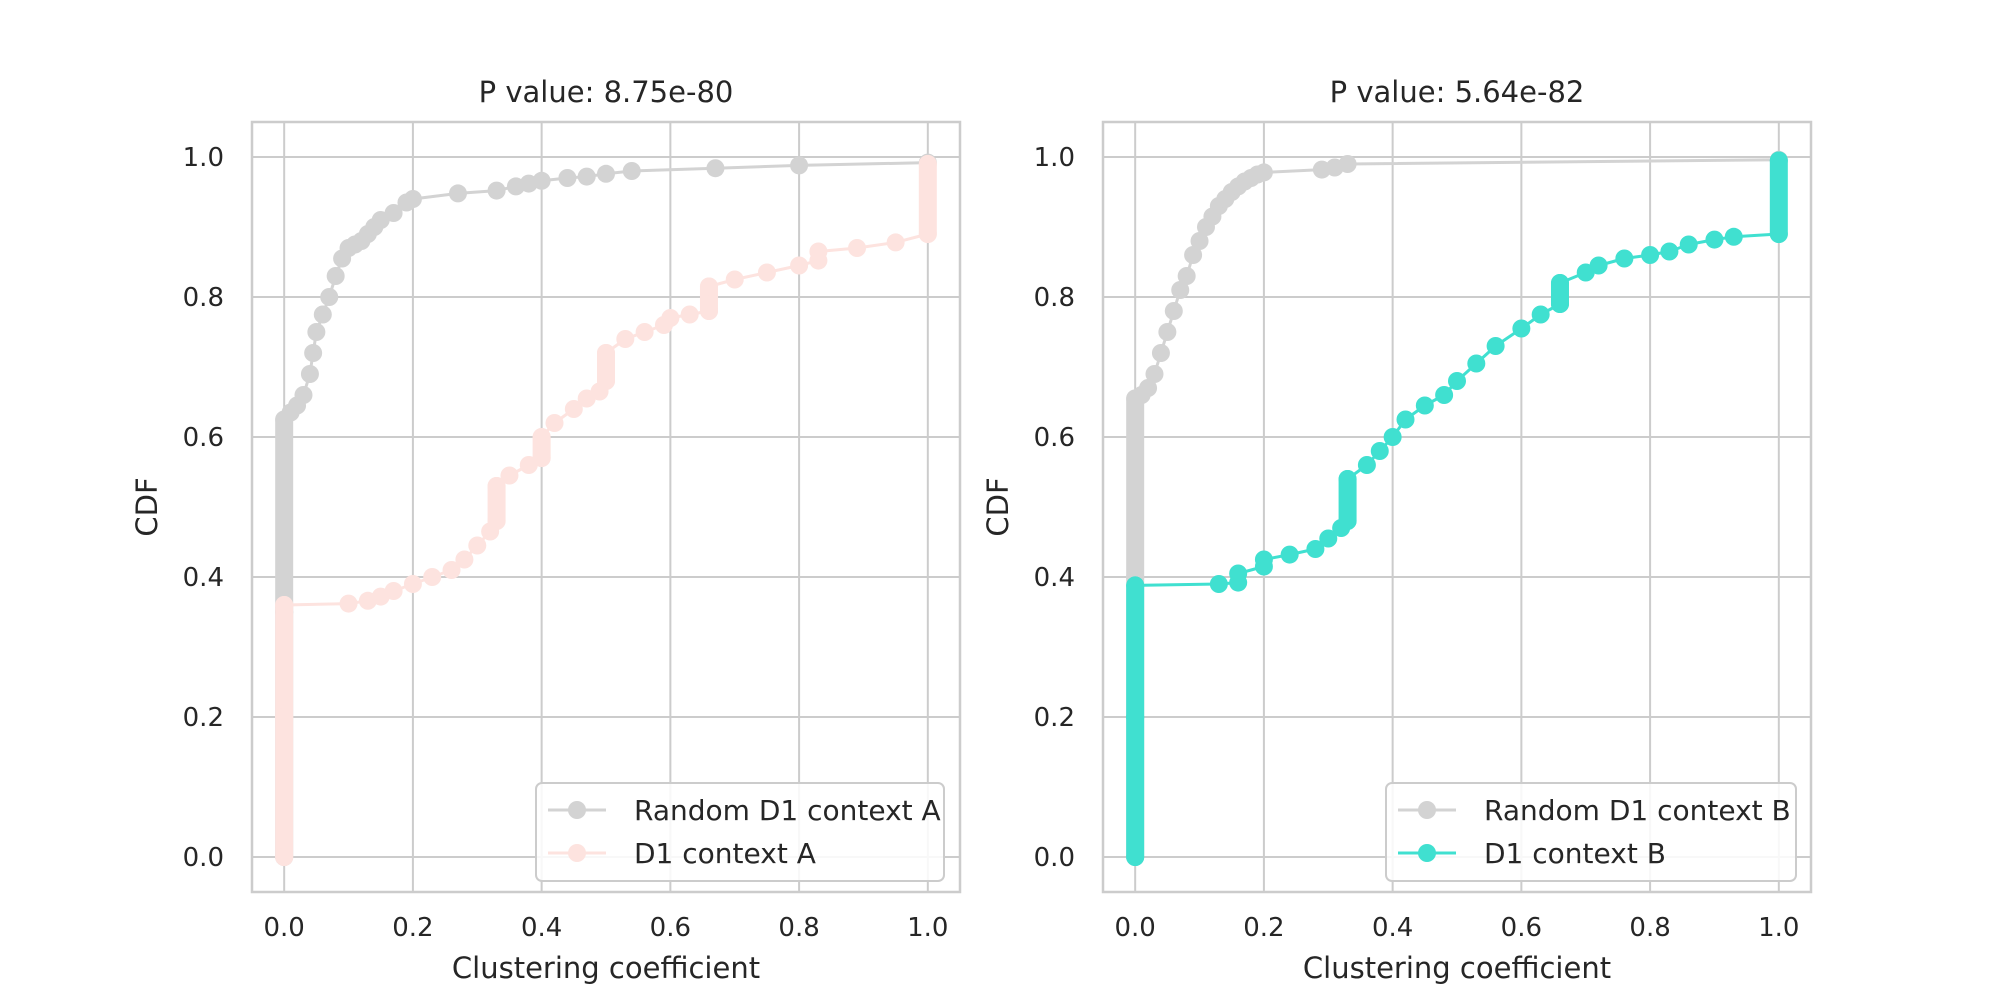 Image resolution: width=2000 pixels, height=1000 pixels. What do you see at coordinates (1054, 438) in the screenshot?
I see `y-tick-label: 0.6` at bounding box center [1054, 438].